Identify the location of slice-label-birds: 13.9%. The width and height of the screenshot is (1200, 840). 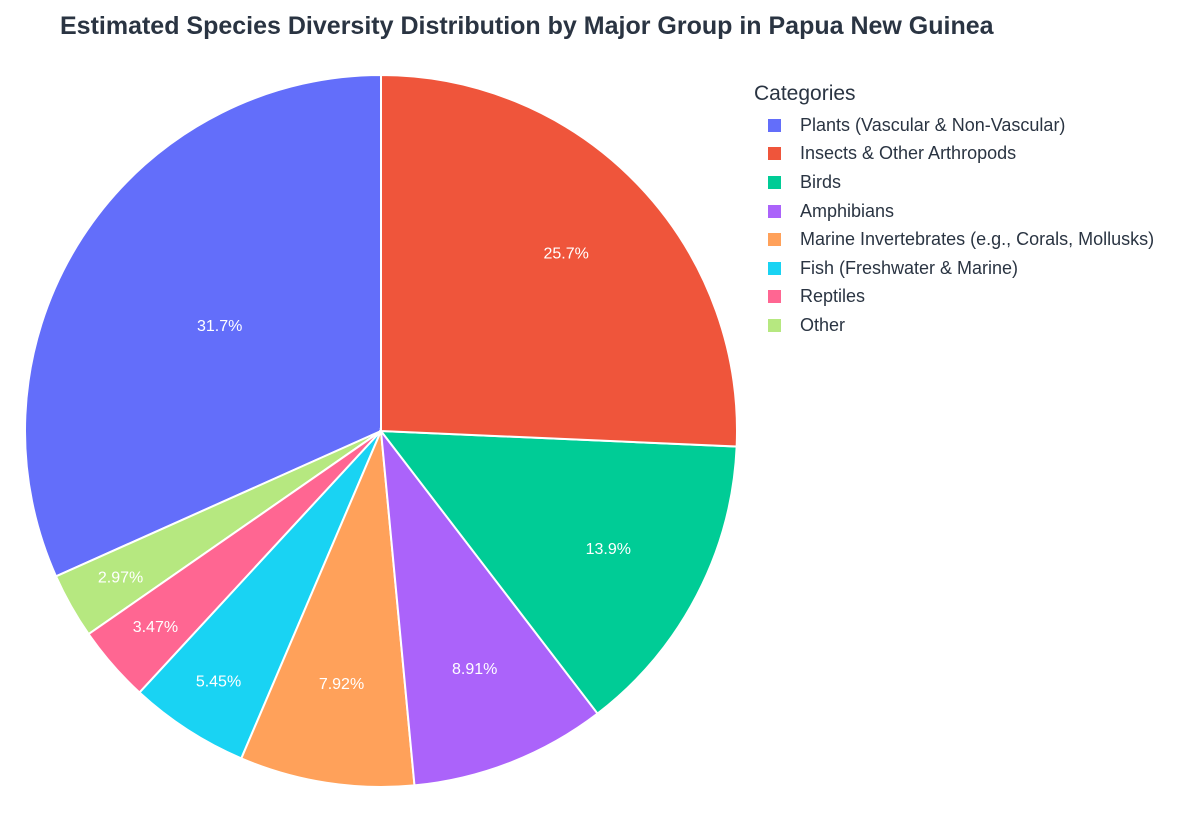
(608, 549).